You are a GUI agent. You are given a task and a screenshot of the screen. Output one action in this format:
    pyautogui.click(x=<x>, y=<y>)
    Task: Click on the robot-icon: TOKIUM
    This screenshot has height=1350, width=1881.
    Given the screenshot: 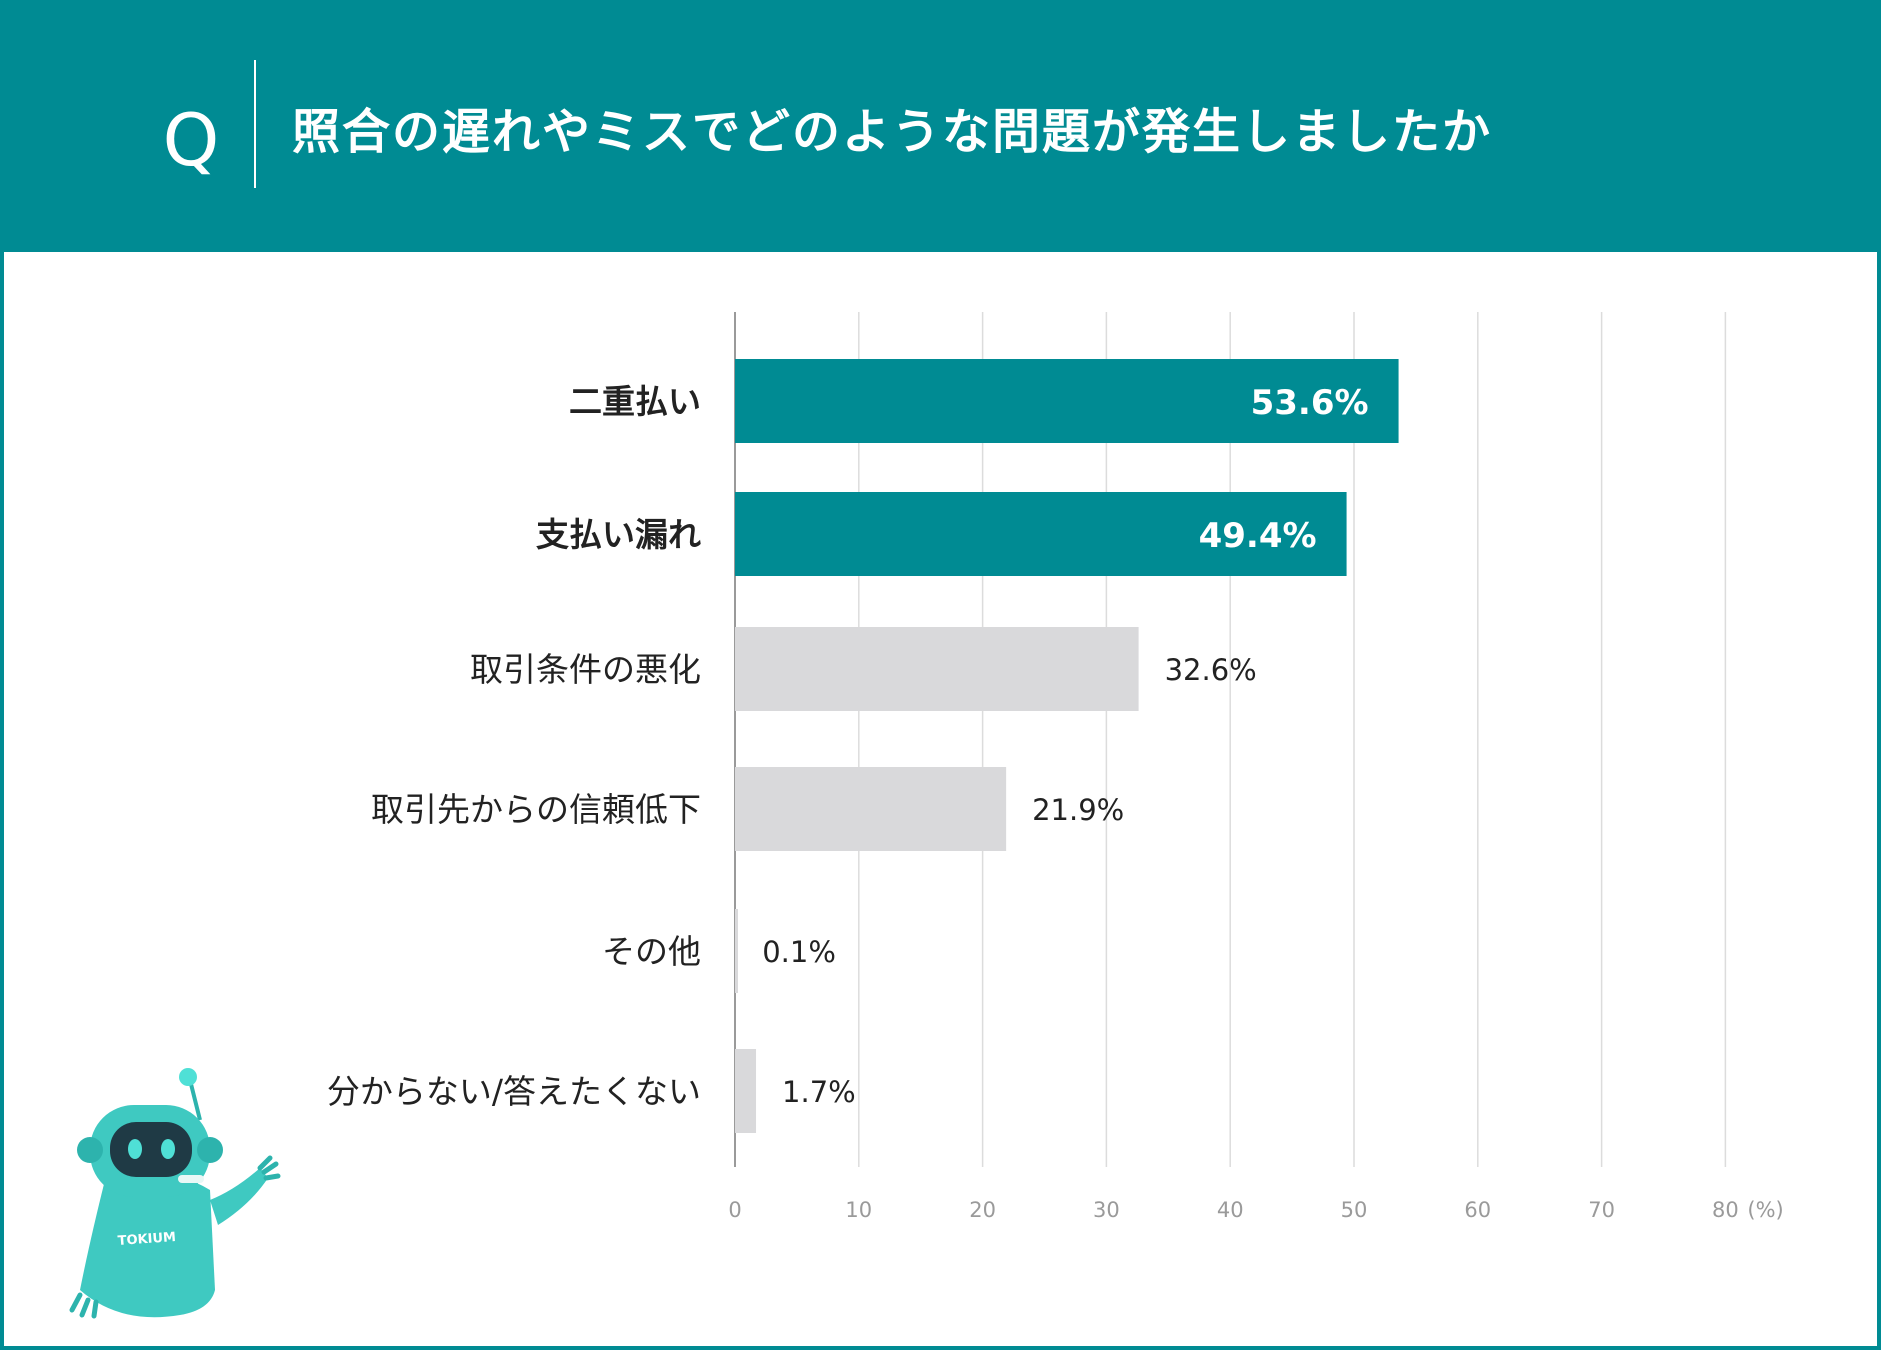 What is the action you would take?
    pyautogui.click(x=175, y=1193)
    